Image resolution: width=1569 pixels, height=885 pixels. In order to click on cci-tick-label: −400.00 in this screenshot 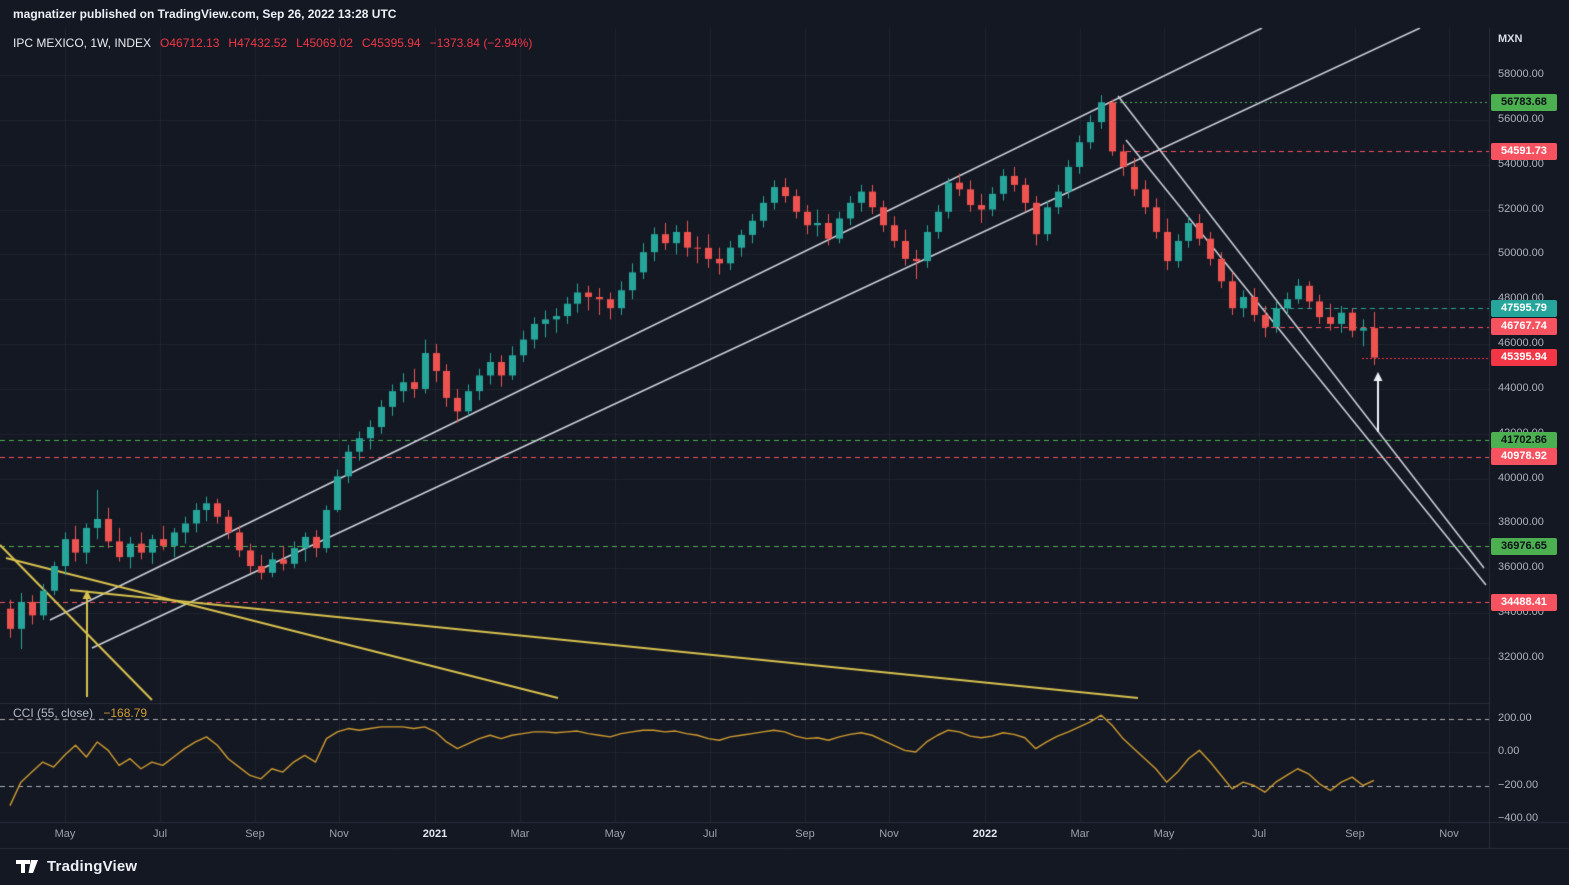, I will do `click(1518, 818)`.